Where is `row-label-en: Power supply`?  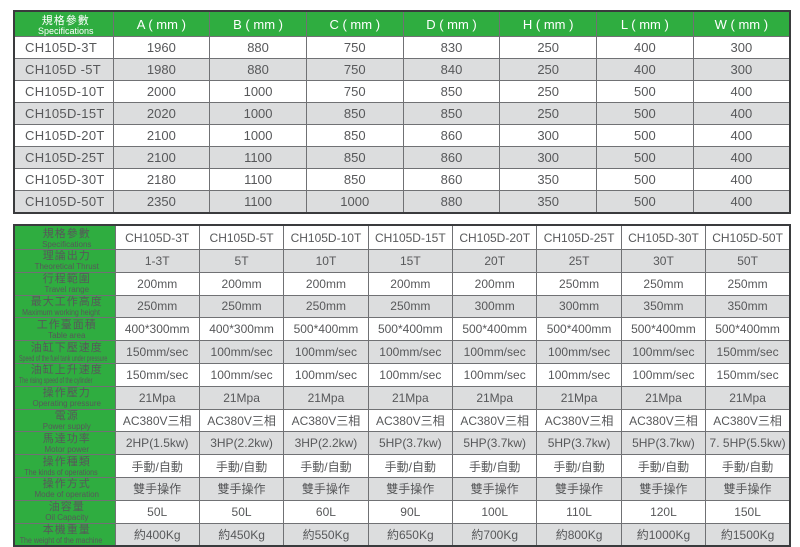
row-label-en: Power supply is located at coordinates (66, 426).